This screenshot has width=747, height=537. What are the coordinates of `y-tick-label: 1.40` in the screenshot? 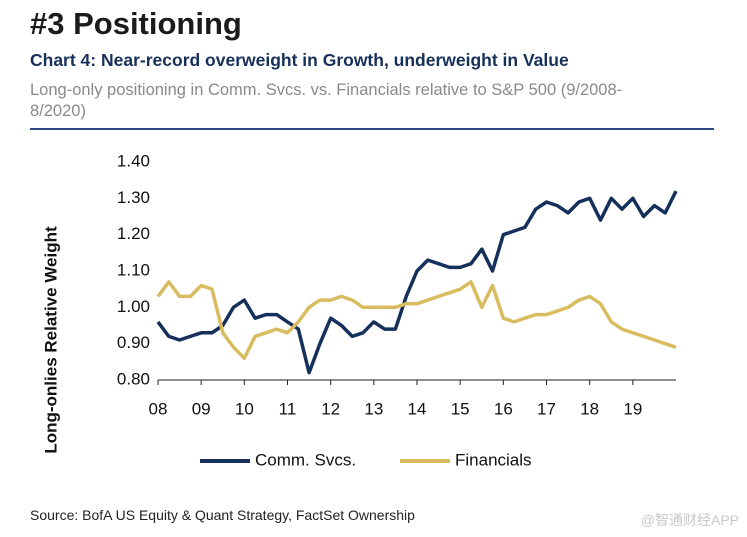 It's located at (133, 160).